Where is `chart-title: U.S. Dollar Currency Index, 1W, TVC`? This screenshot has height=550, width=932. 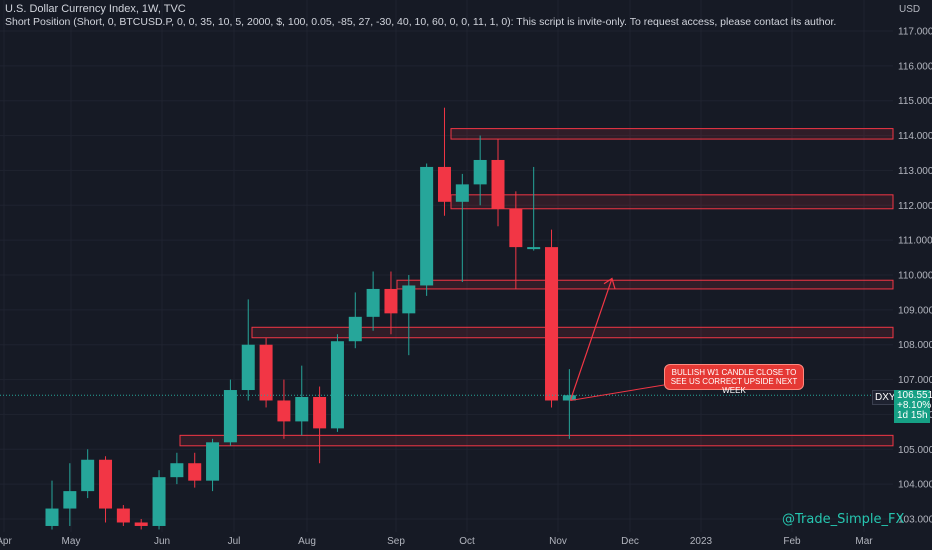
chart-title: U.S. Dollar Currency Index, 1W, TVC is located at coordinates (95, 9).